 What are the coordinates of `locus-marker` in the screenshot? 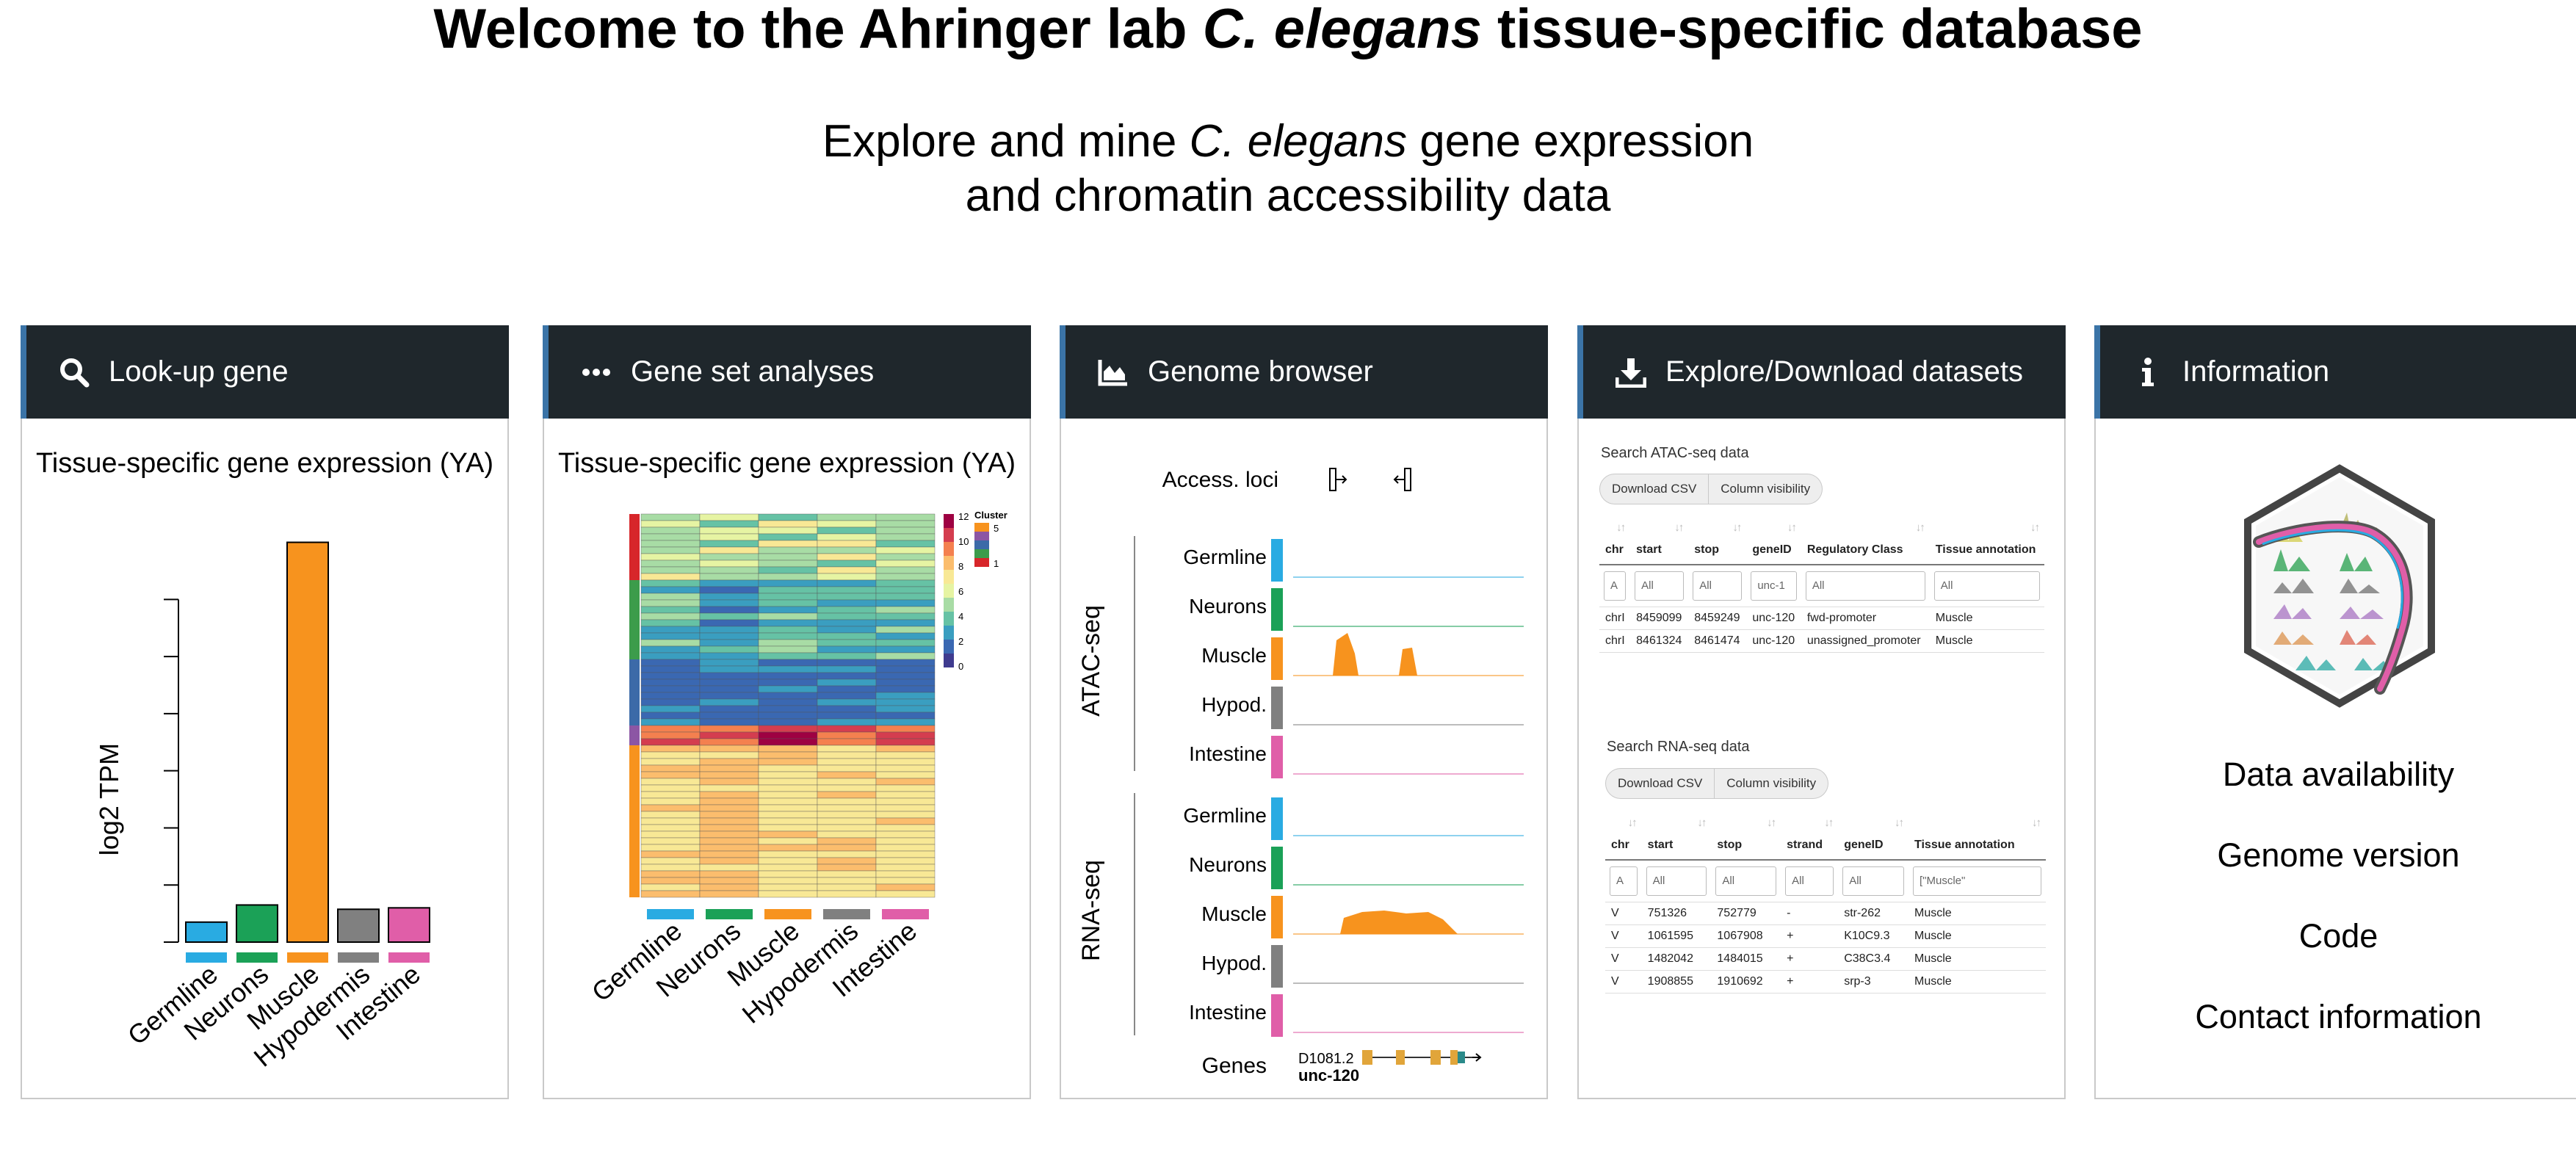 It's located at (1407, 479).